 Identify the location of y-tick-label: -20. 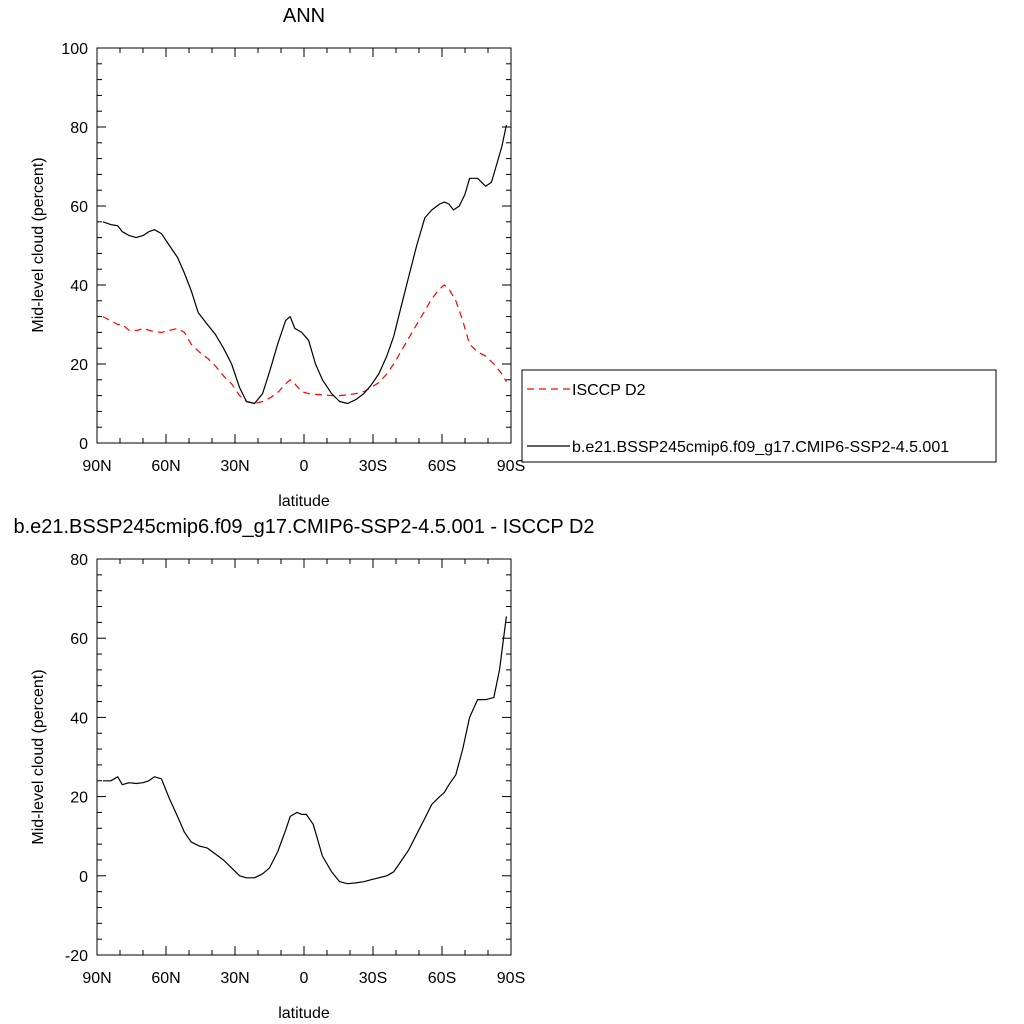
(76, 956).